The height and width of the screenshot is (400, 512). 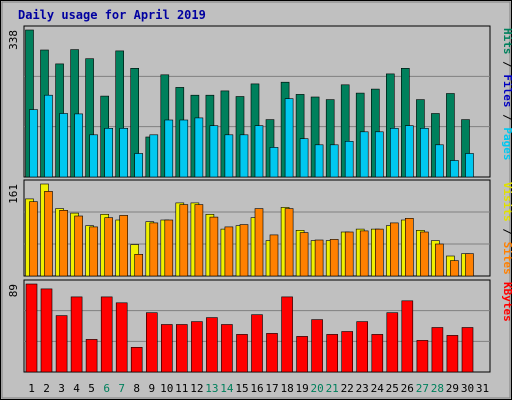 What do you see at coordinates (106, 388) in the screenshot?
I see `x-tick-label: 6` at bounding box center [106, 388].